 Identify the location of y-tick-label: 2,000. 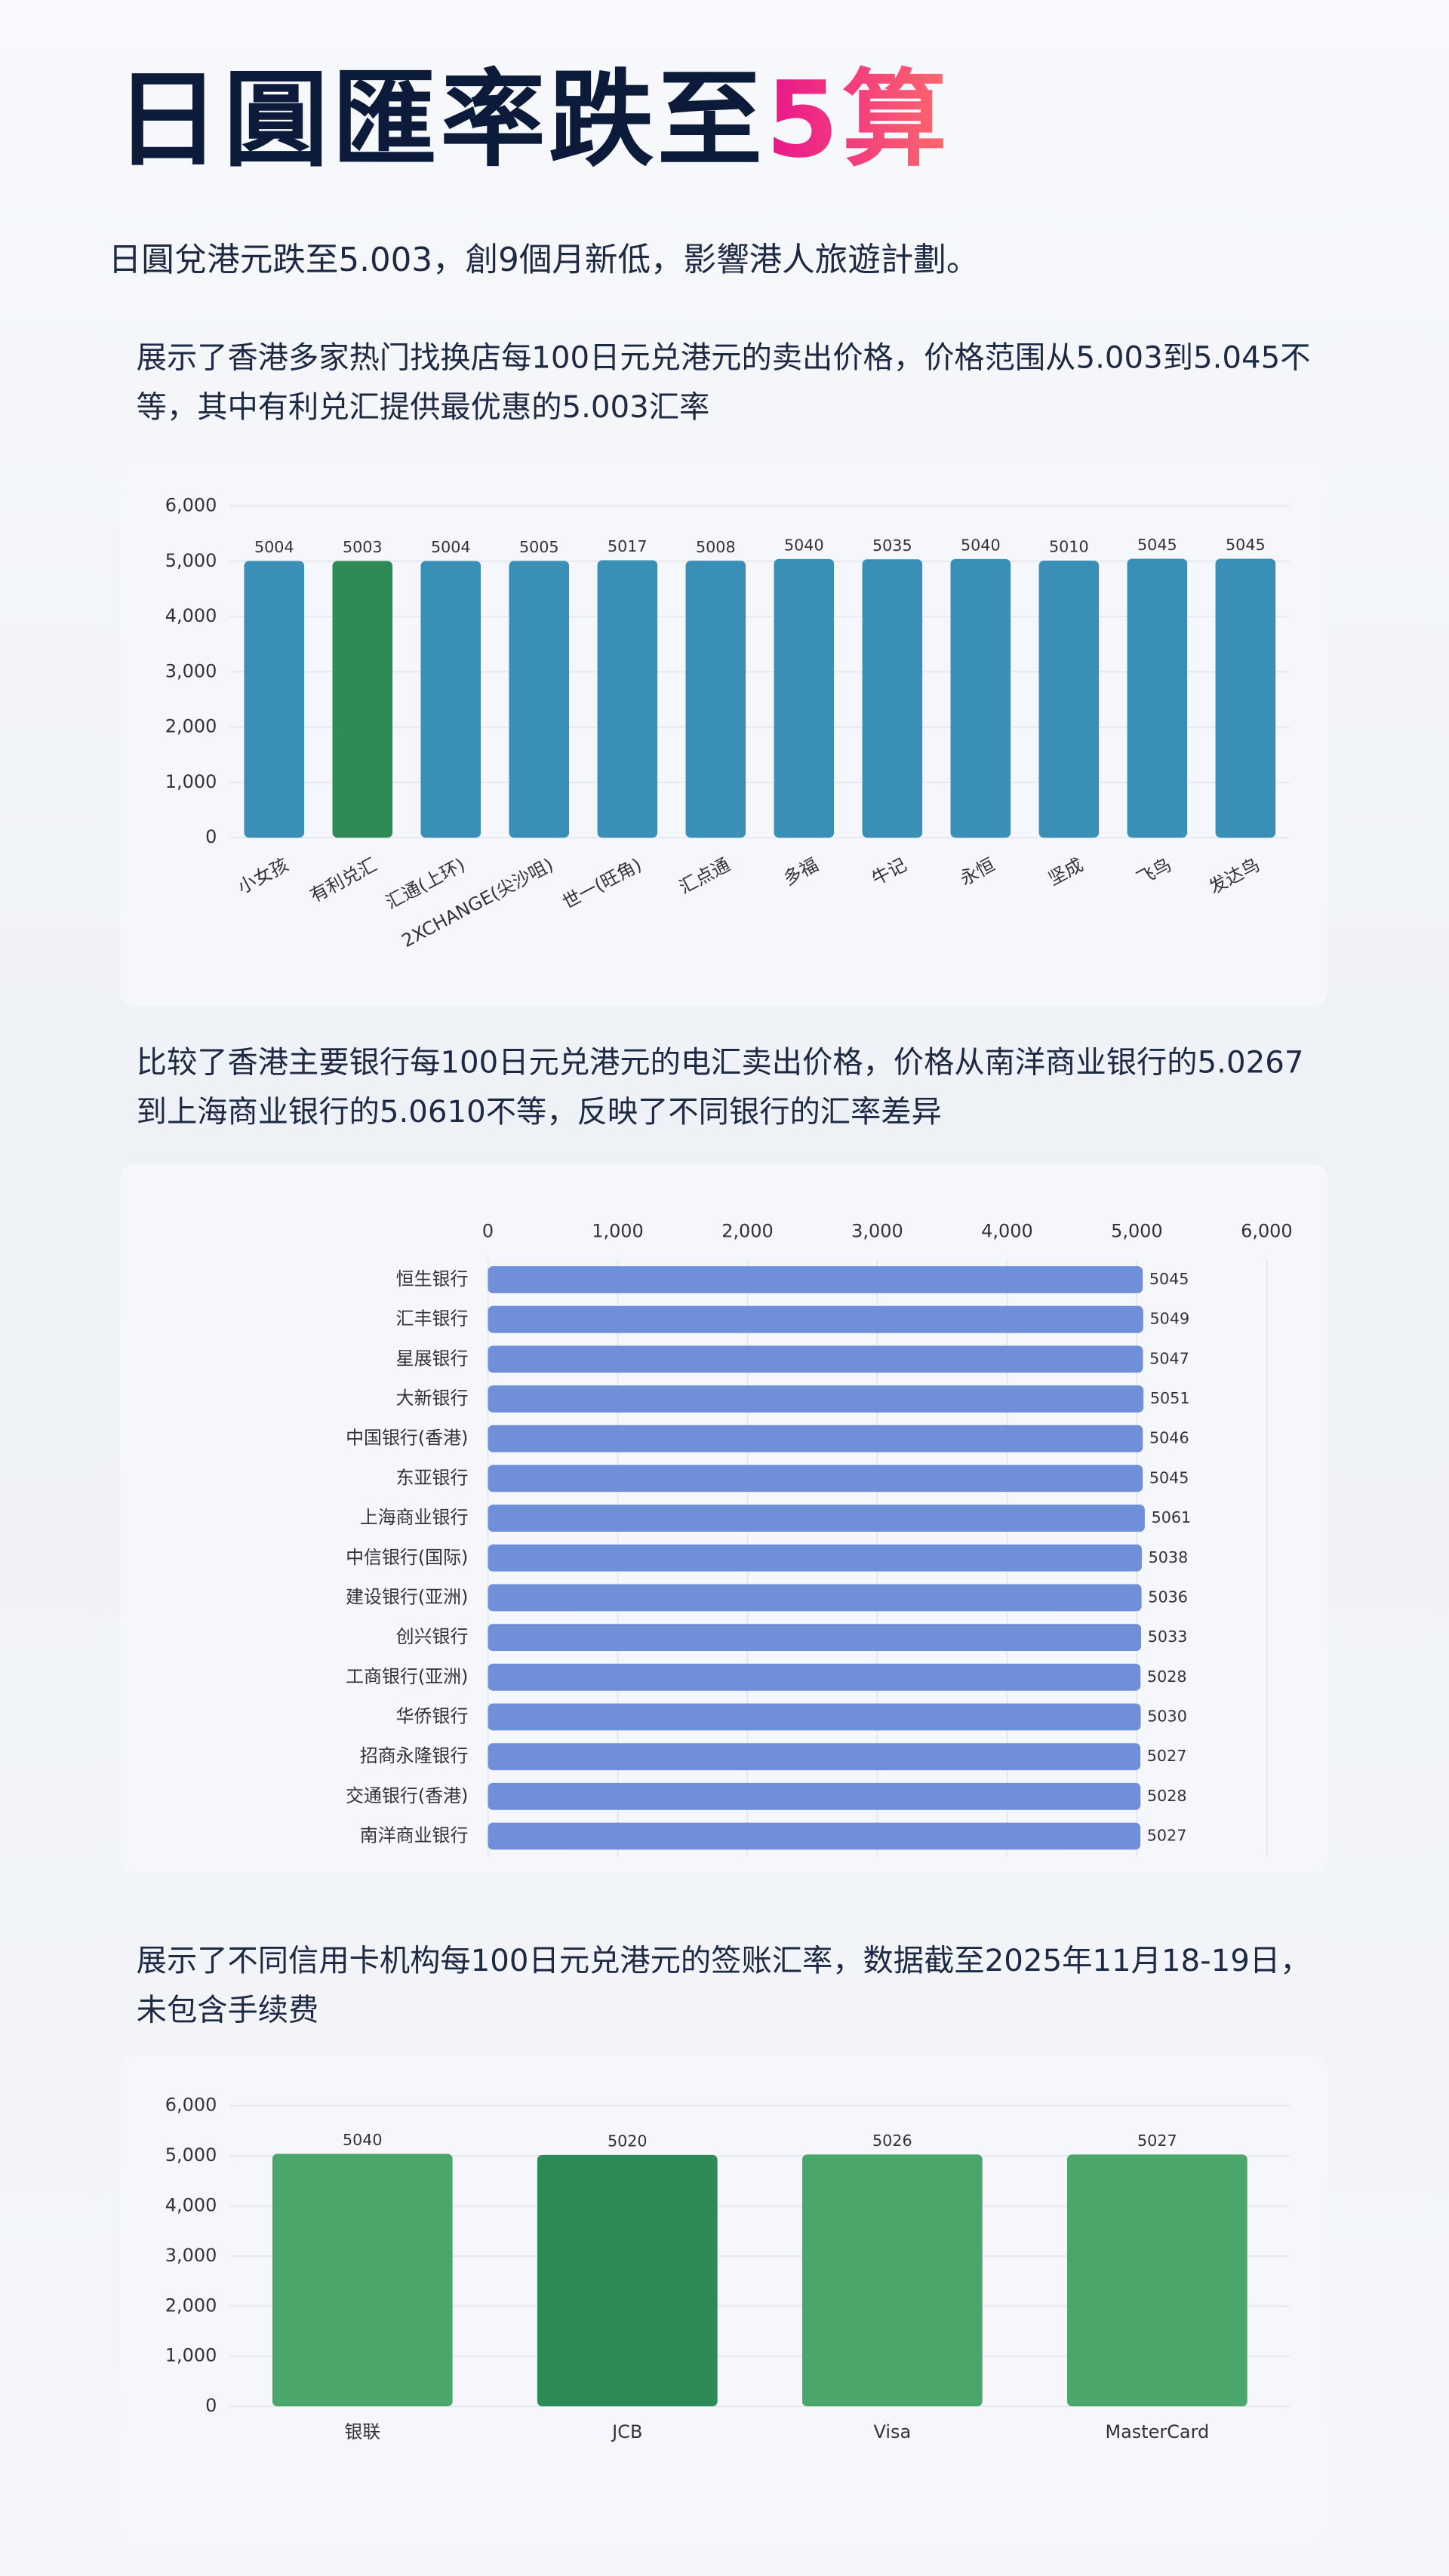
(191, 2305).